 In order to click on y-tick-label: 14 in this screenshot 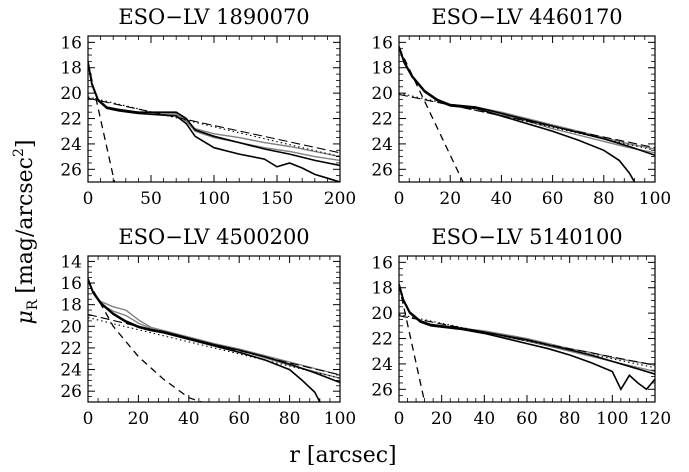, I will do `click(71, 262)`.